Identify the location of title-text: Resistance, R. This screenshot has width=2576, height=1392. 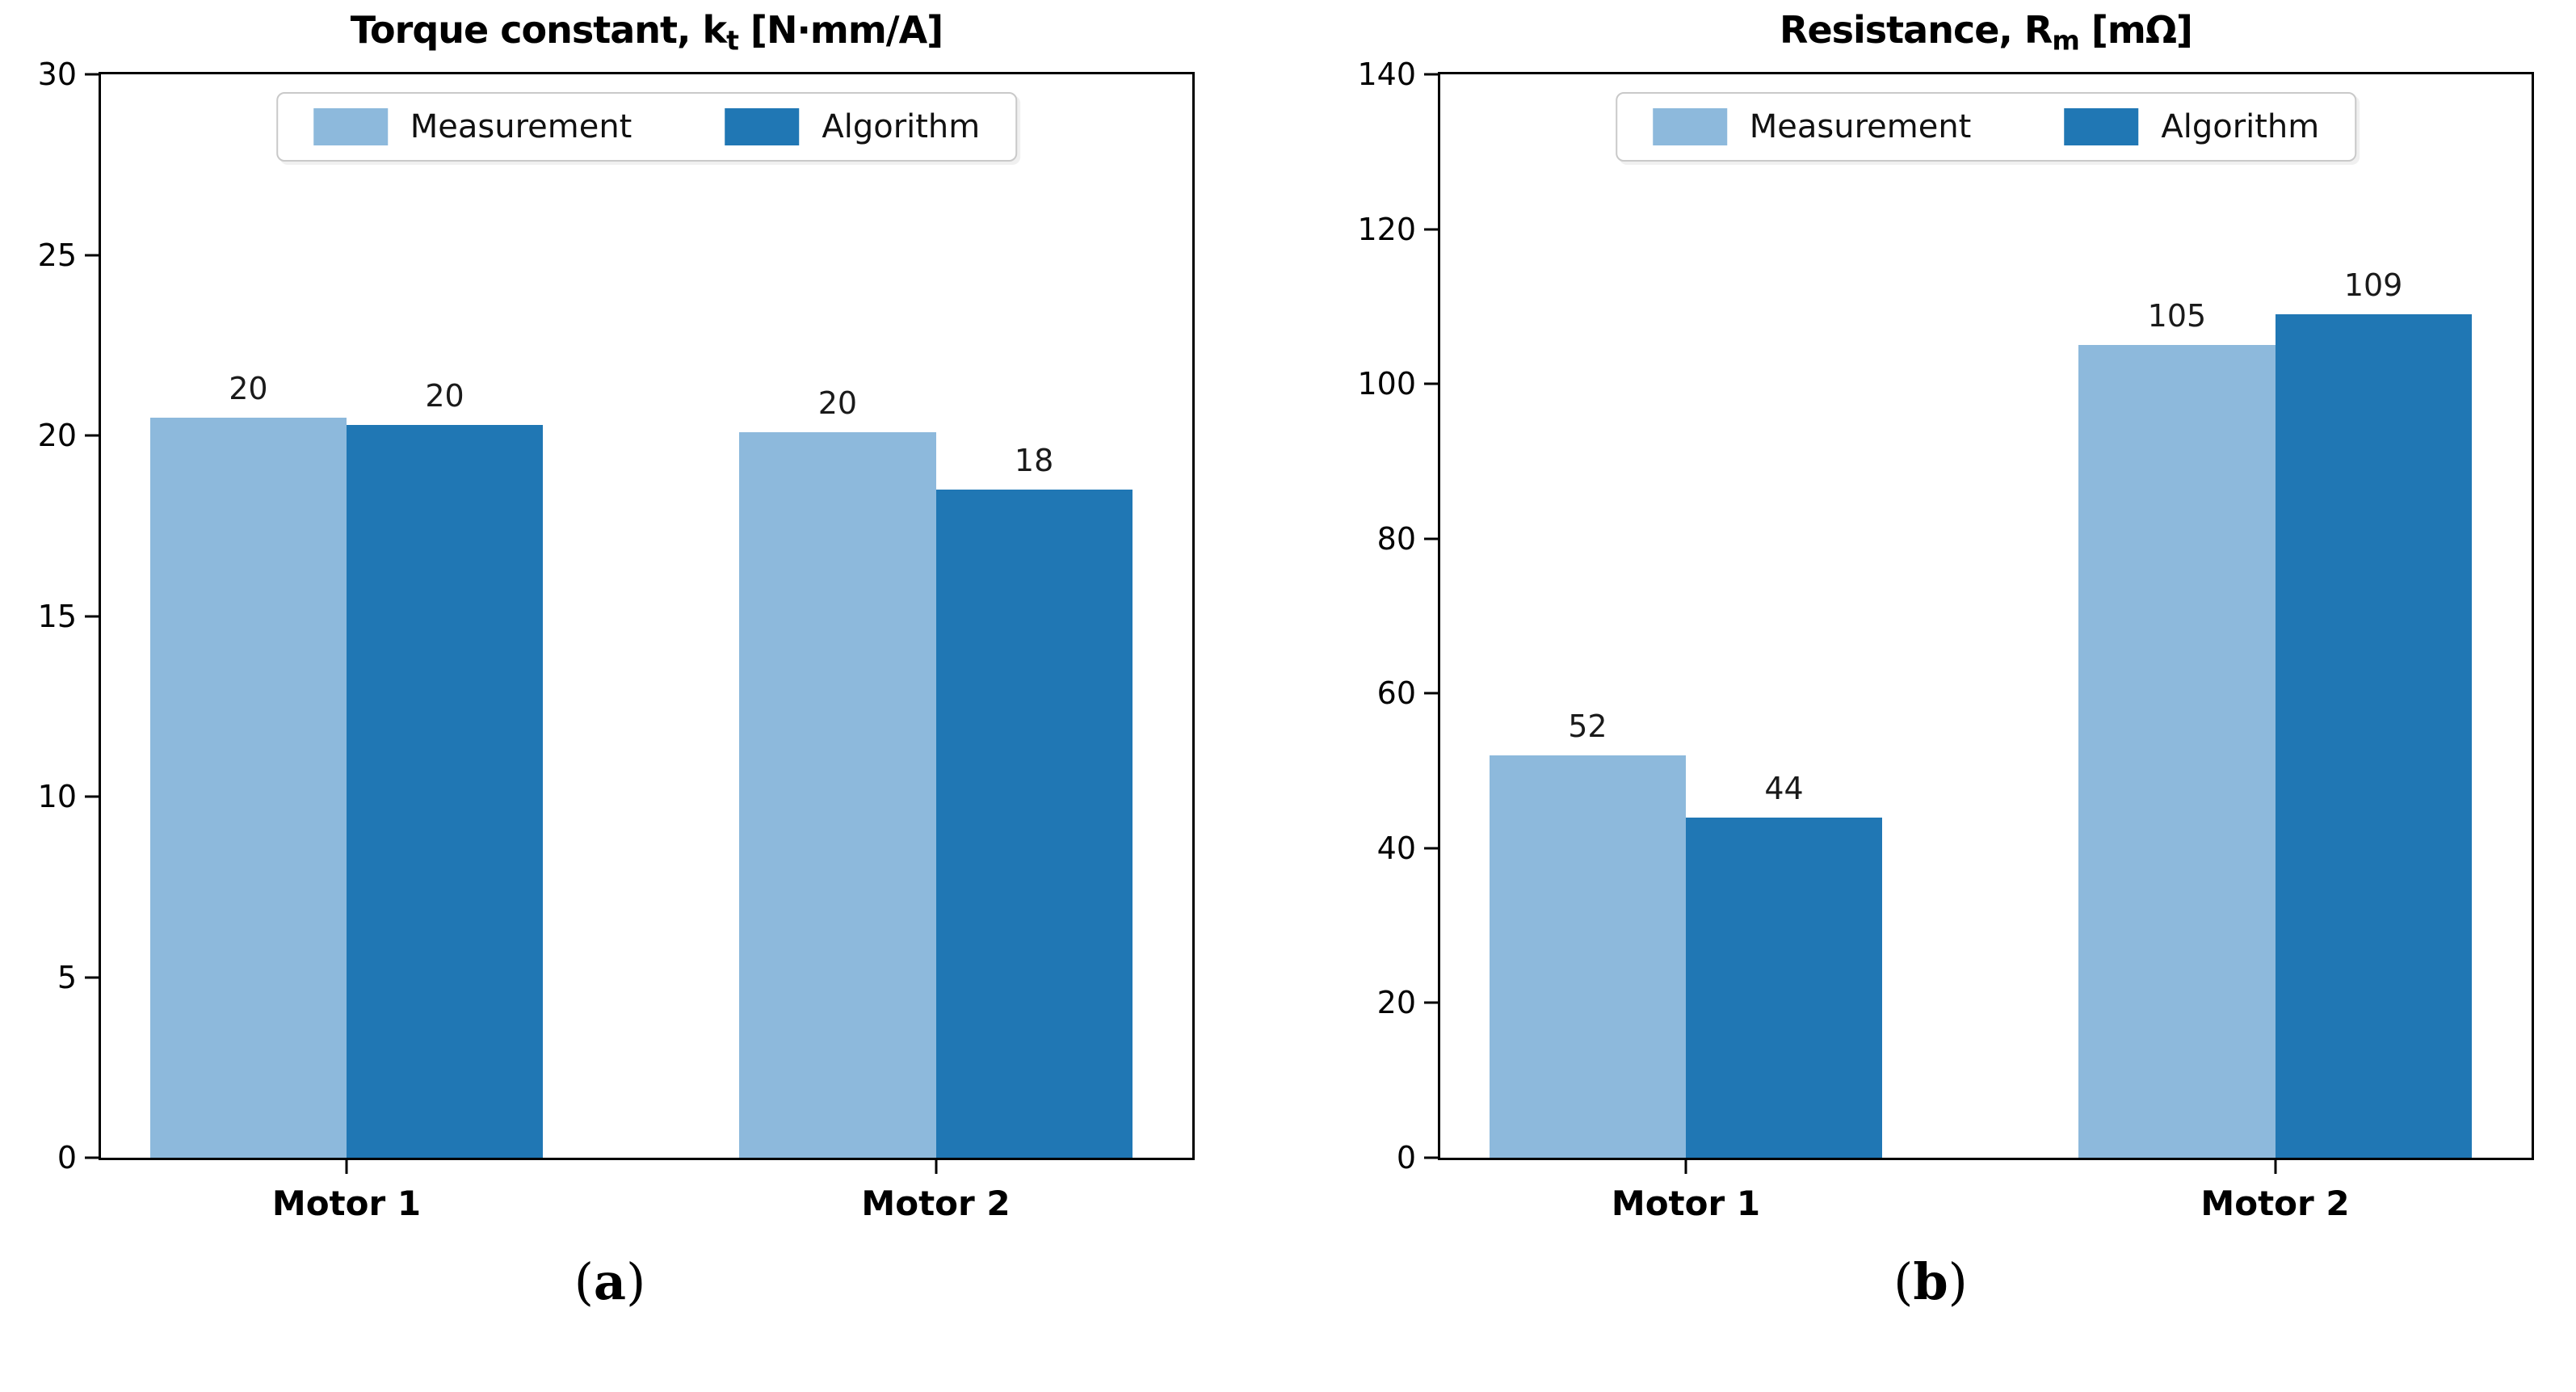
(1916, 30).